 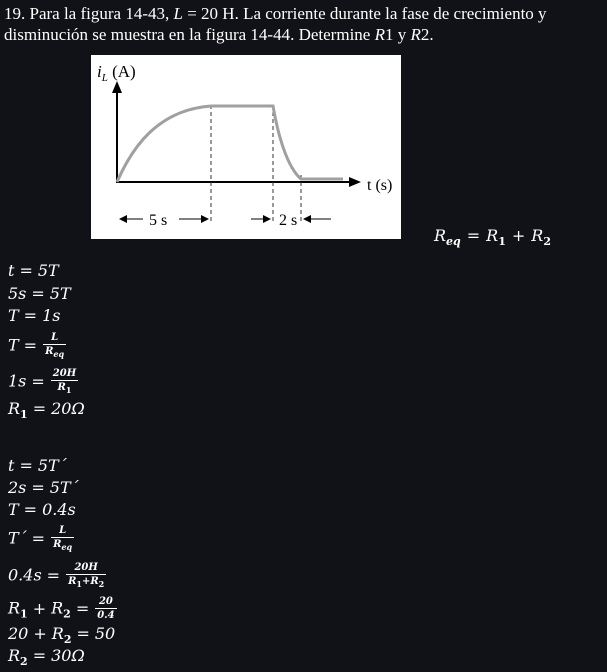 What do you see at coordinates (86, 575) in the screenshot?
I see `fraction: 20H R1+R2` at bounding box center [86, 575].